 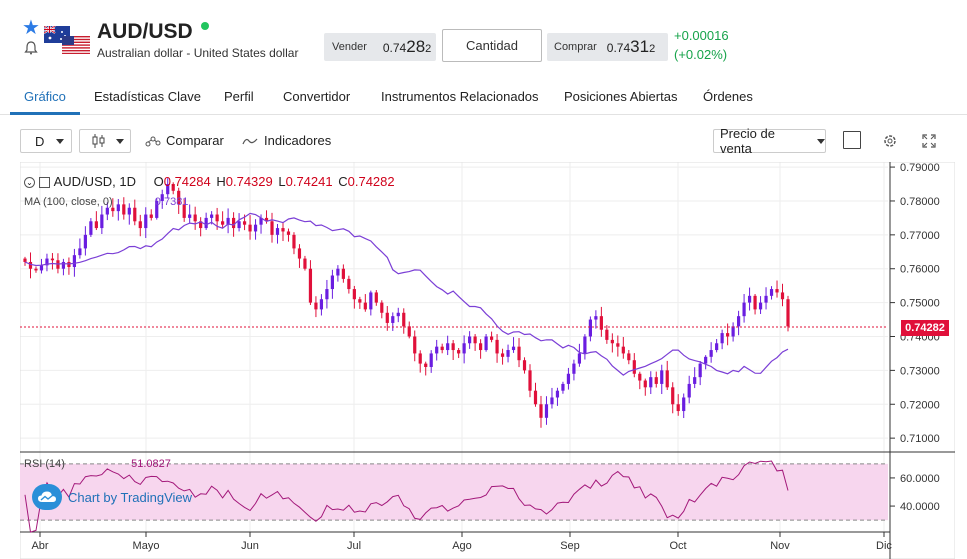 I want to click on compare-icon, so click(x=153, y=141).